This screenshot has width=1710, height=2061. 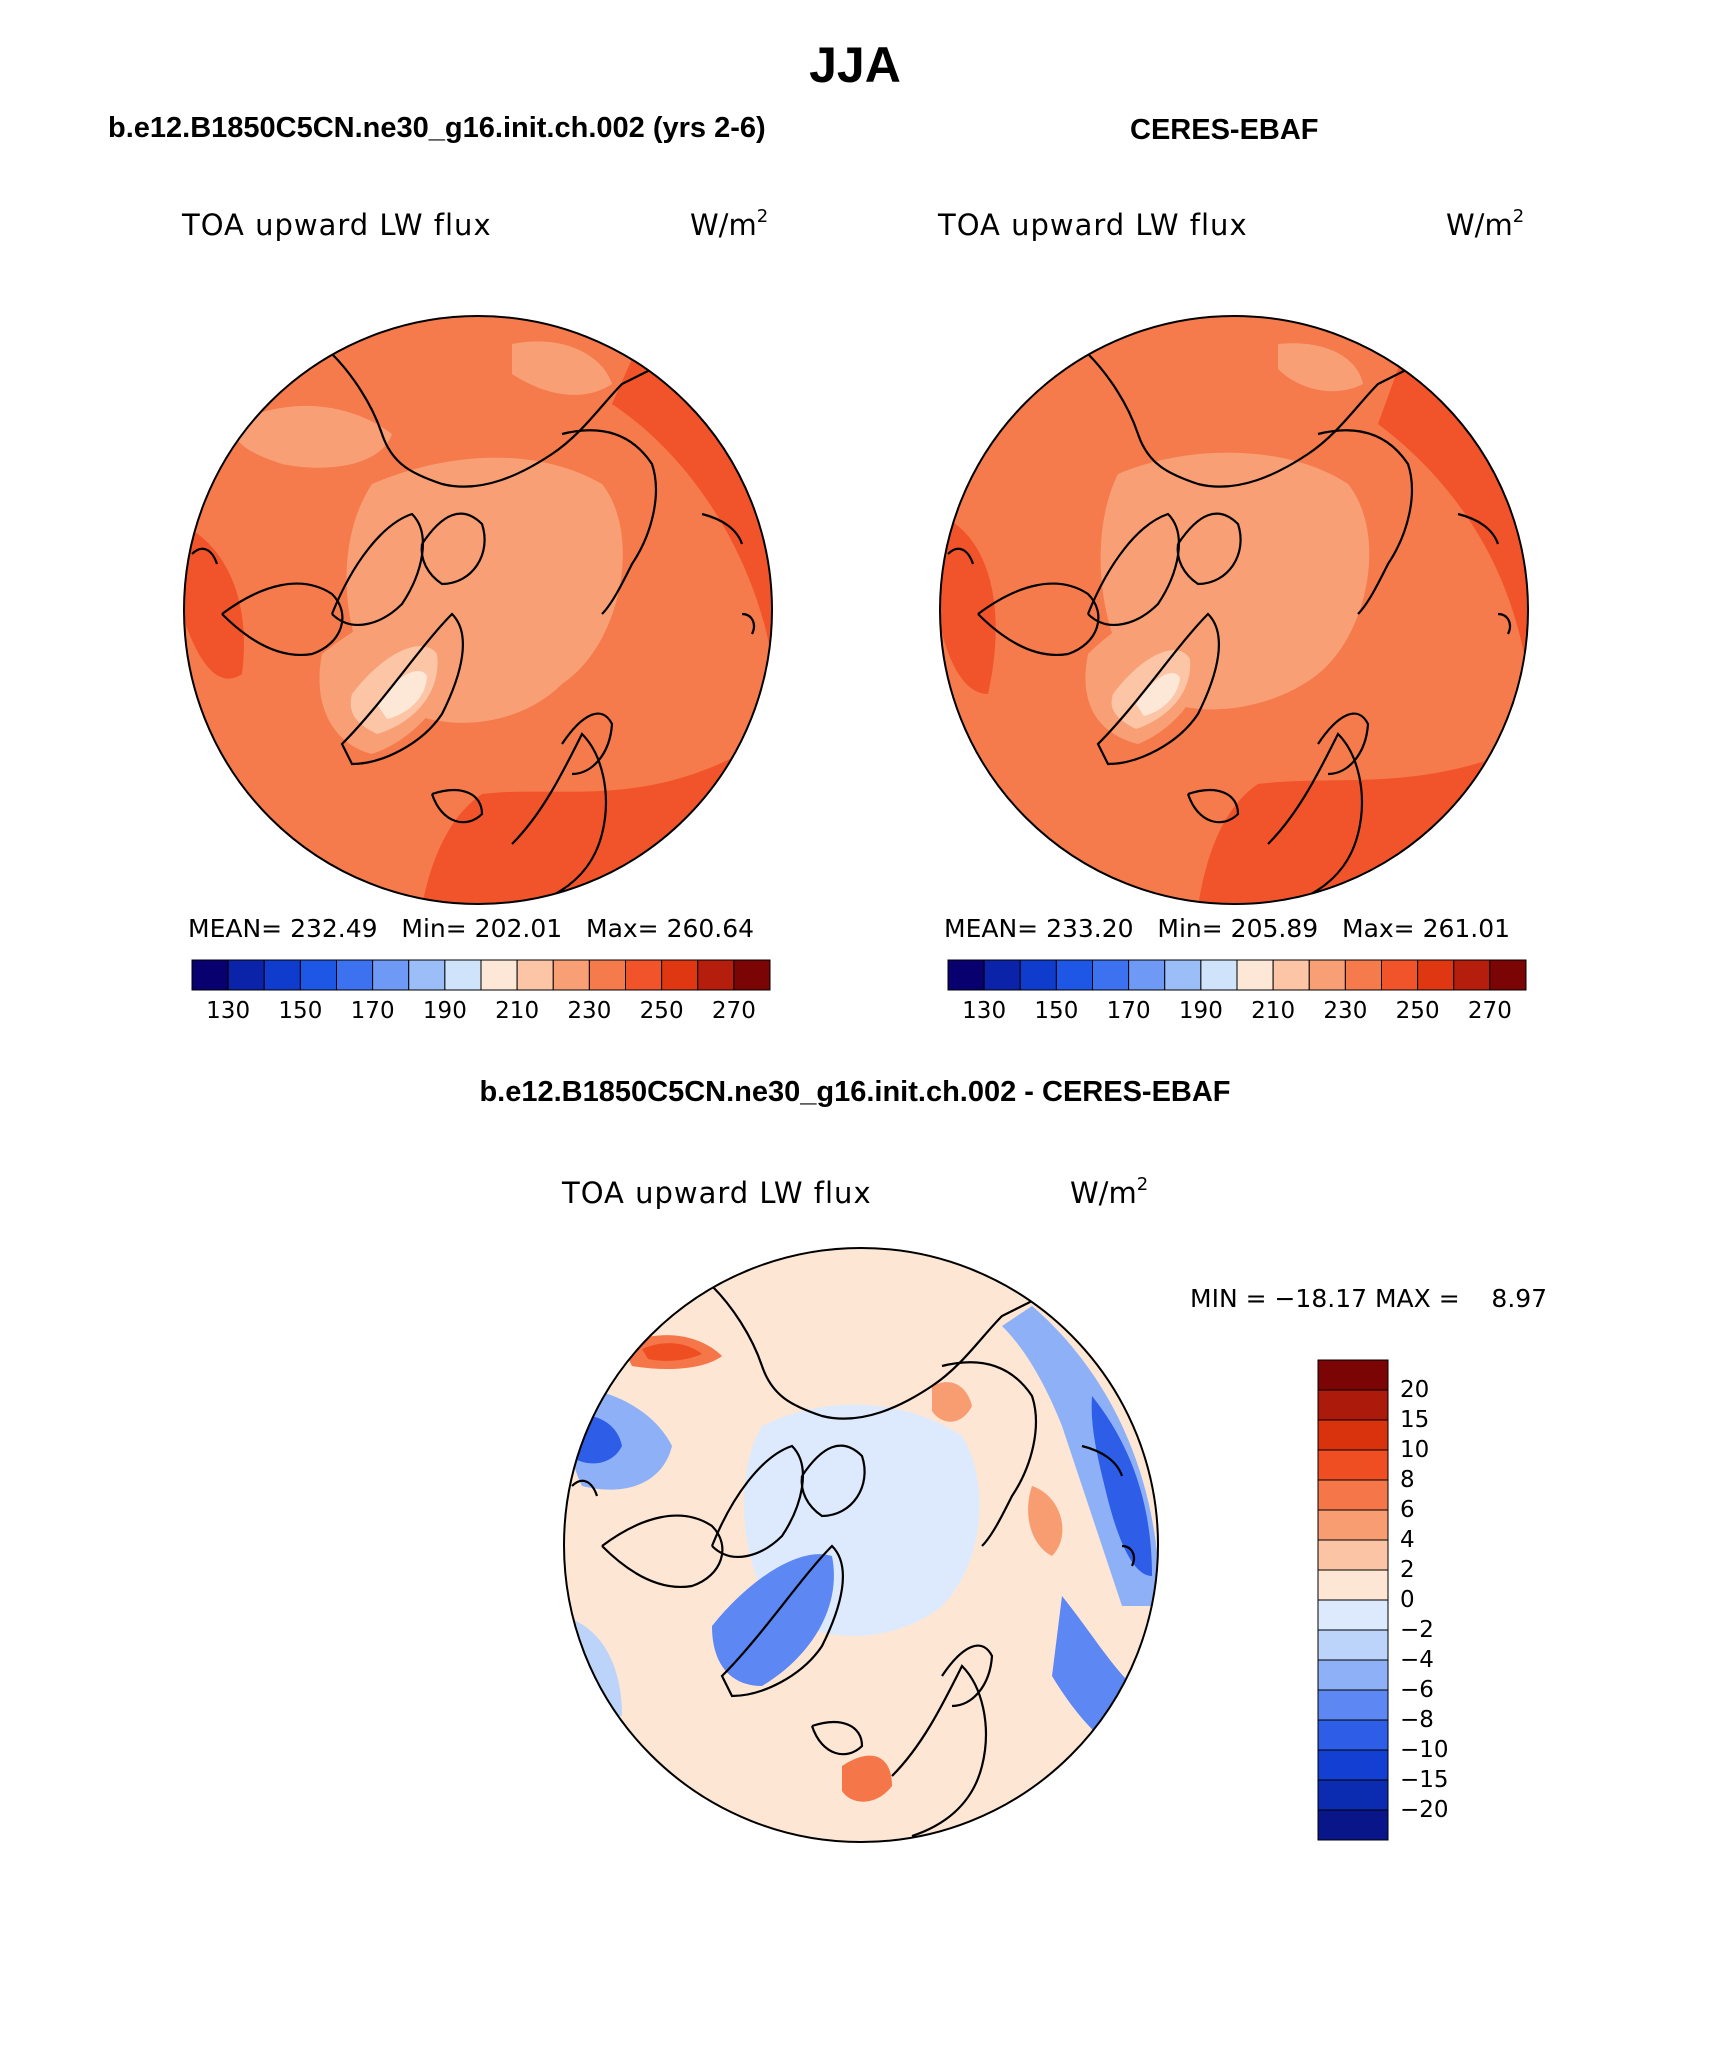 I want to click on colorbar-tick-label: −20, so click(x=1424, y=1810).